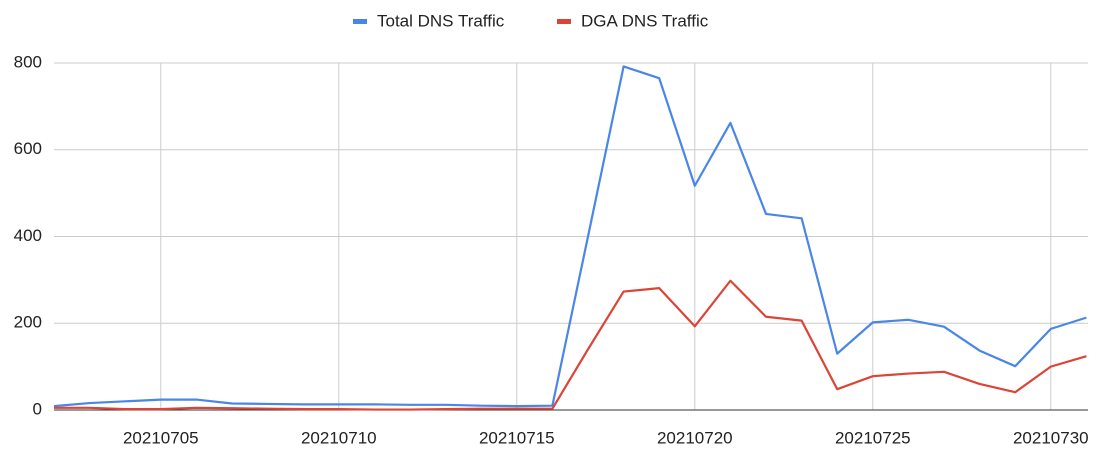 The image size is (1099, 449). I want to click on x-tick-label: 20210720, so click(695, 436).